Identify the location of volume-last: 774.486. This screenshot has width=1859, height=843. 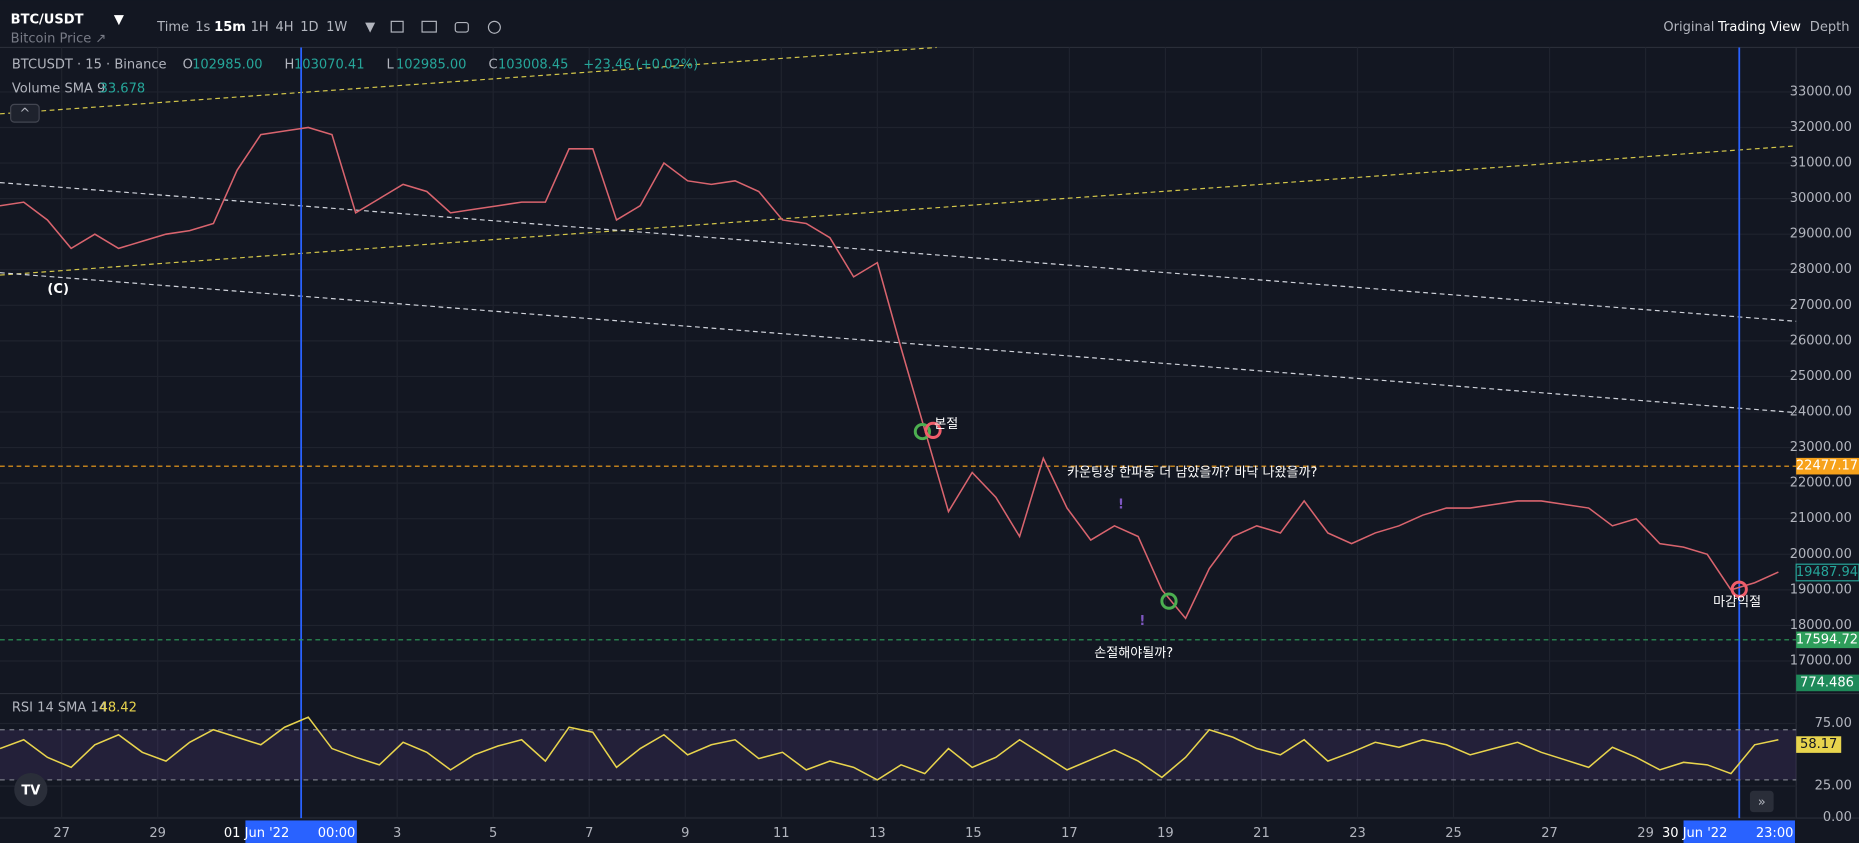
(1827, 682).